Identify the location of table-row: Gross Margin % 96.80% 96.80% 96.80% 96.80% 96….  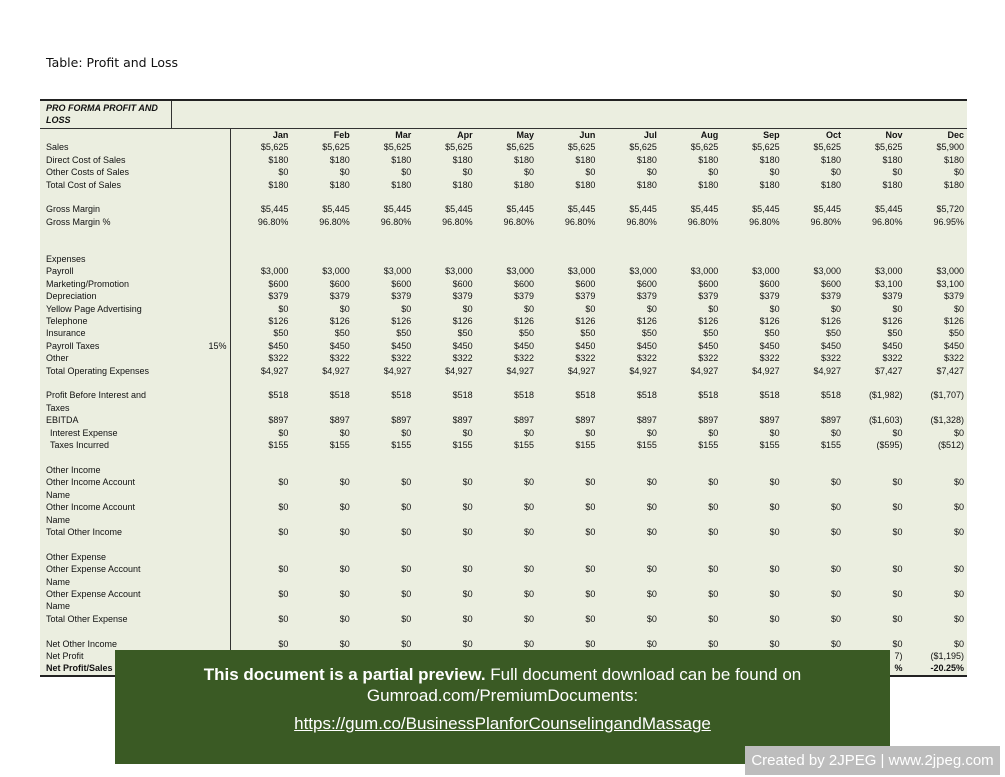
(503, 222).